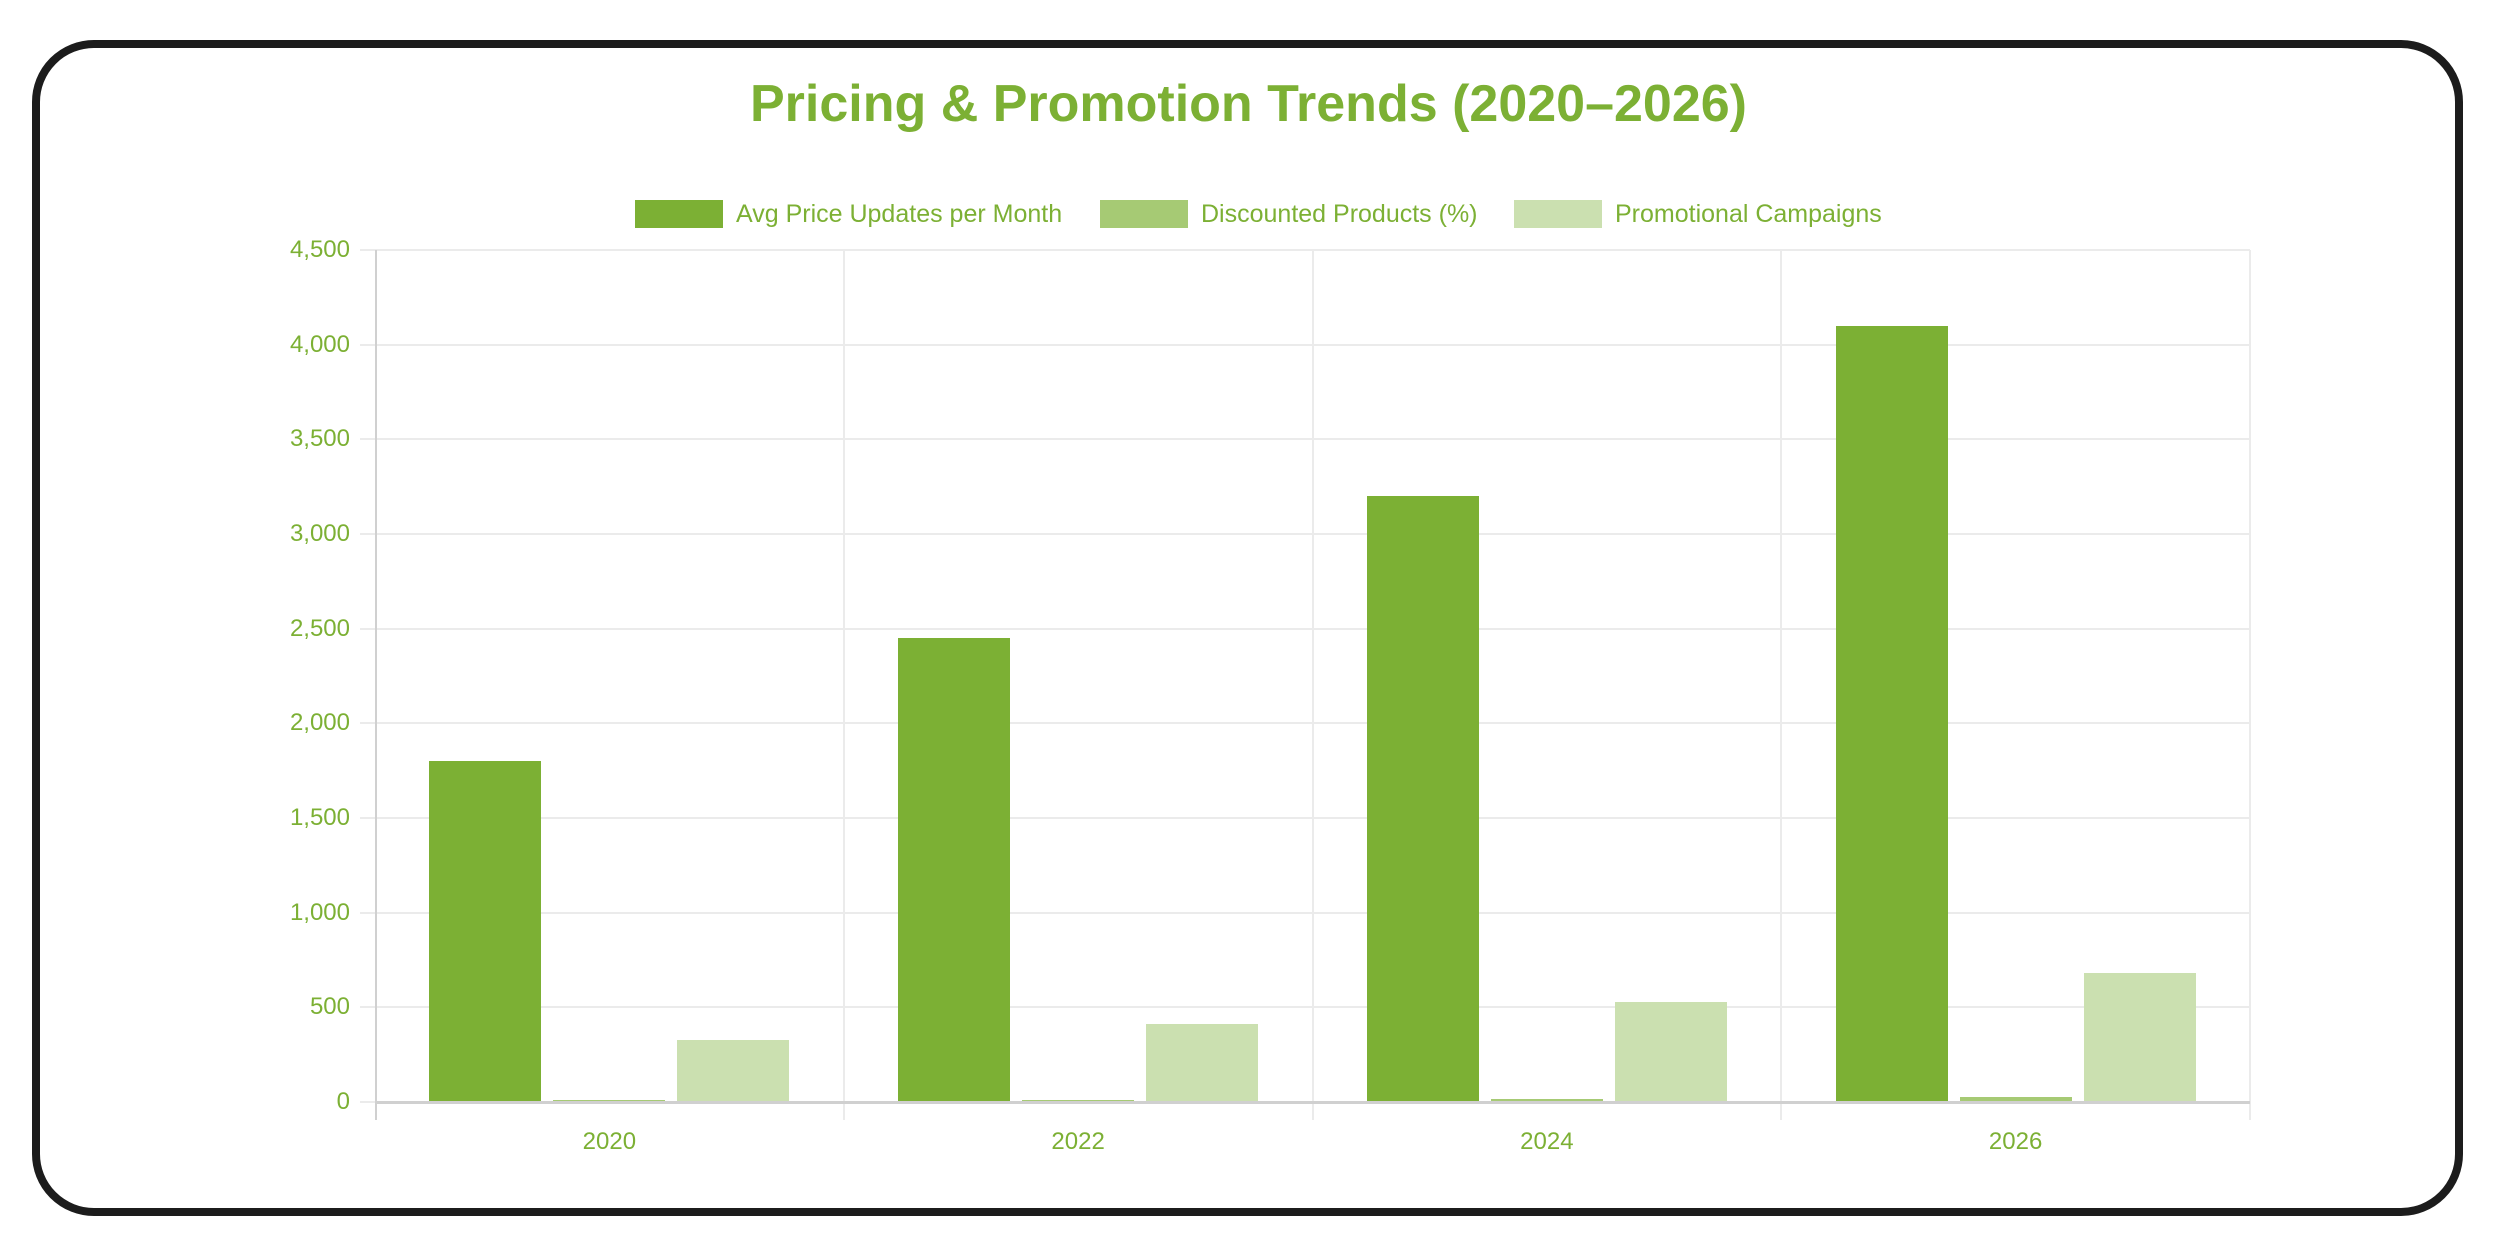 Image resolution: width=2497 pixels, height=1240 pixels. Describe the element at coordinates (1748, 213) in the screenshot. I see `legend-label: Promotional Campaigns` at that location.